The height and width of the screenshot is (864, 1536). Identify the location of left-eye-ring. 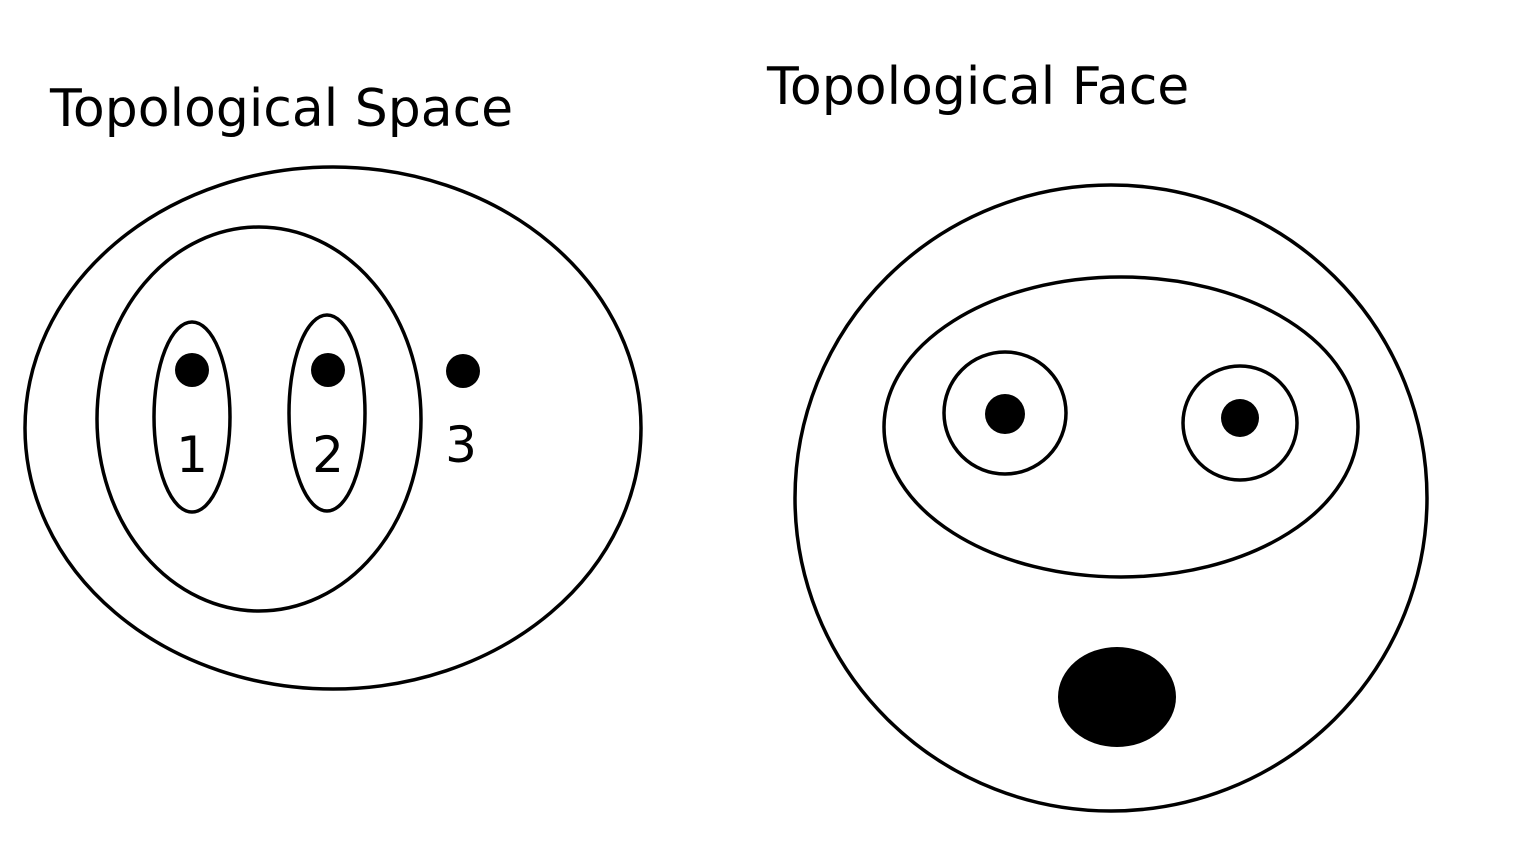
(1005, 413).